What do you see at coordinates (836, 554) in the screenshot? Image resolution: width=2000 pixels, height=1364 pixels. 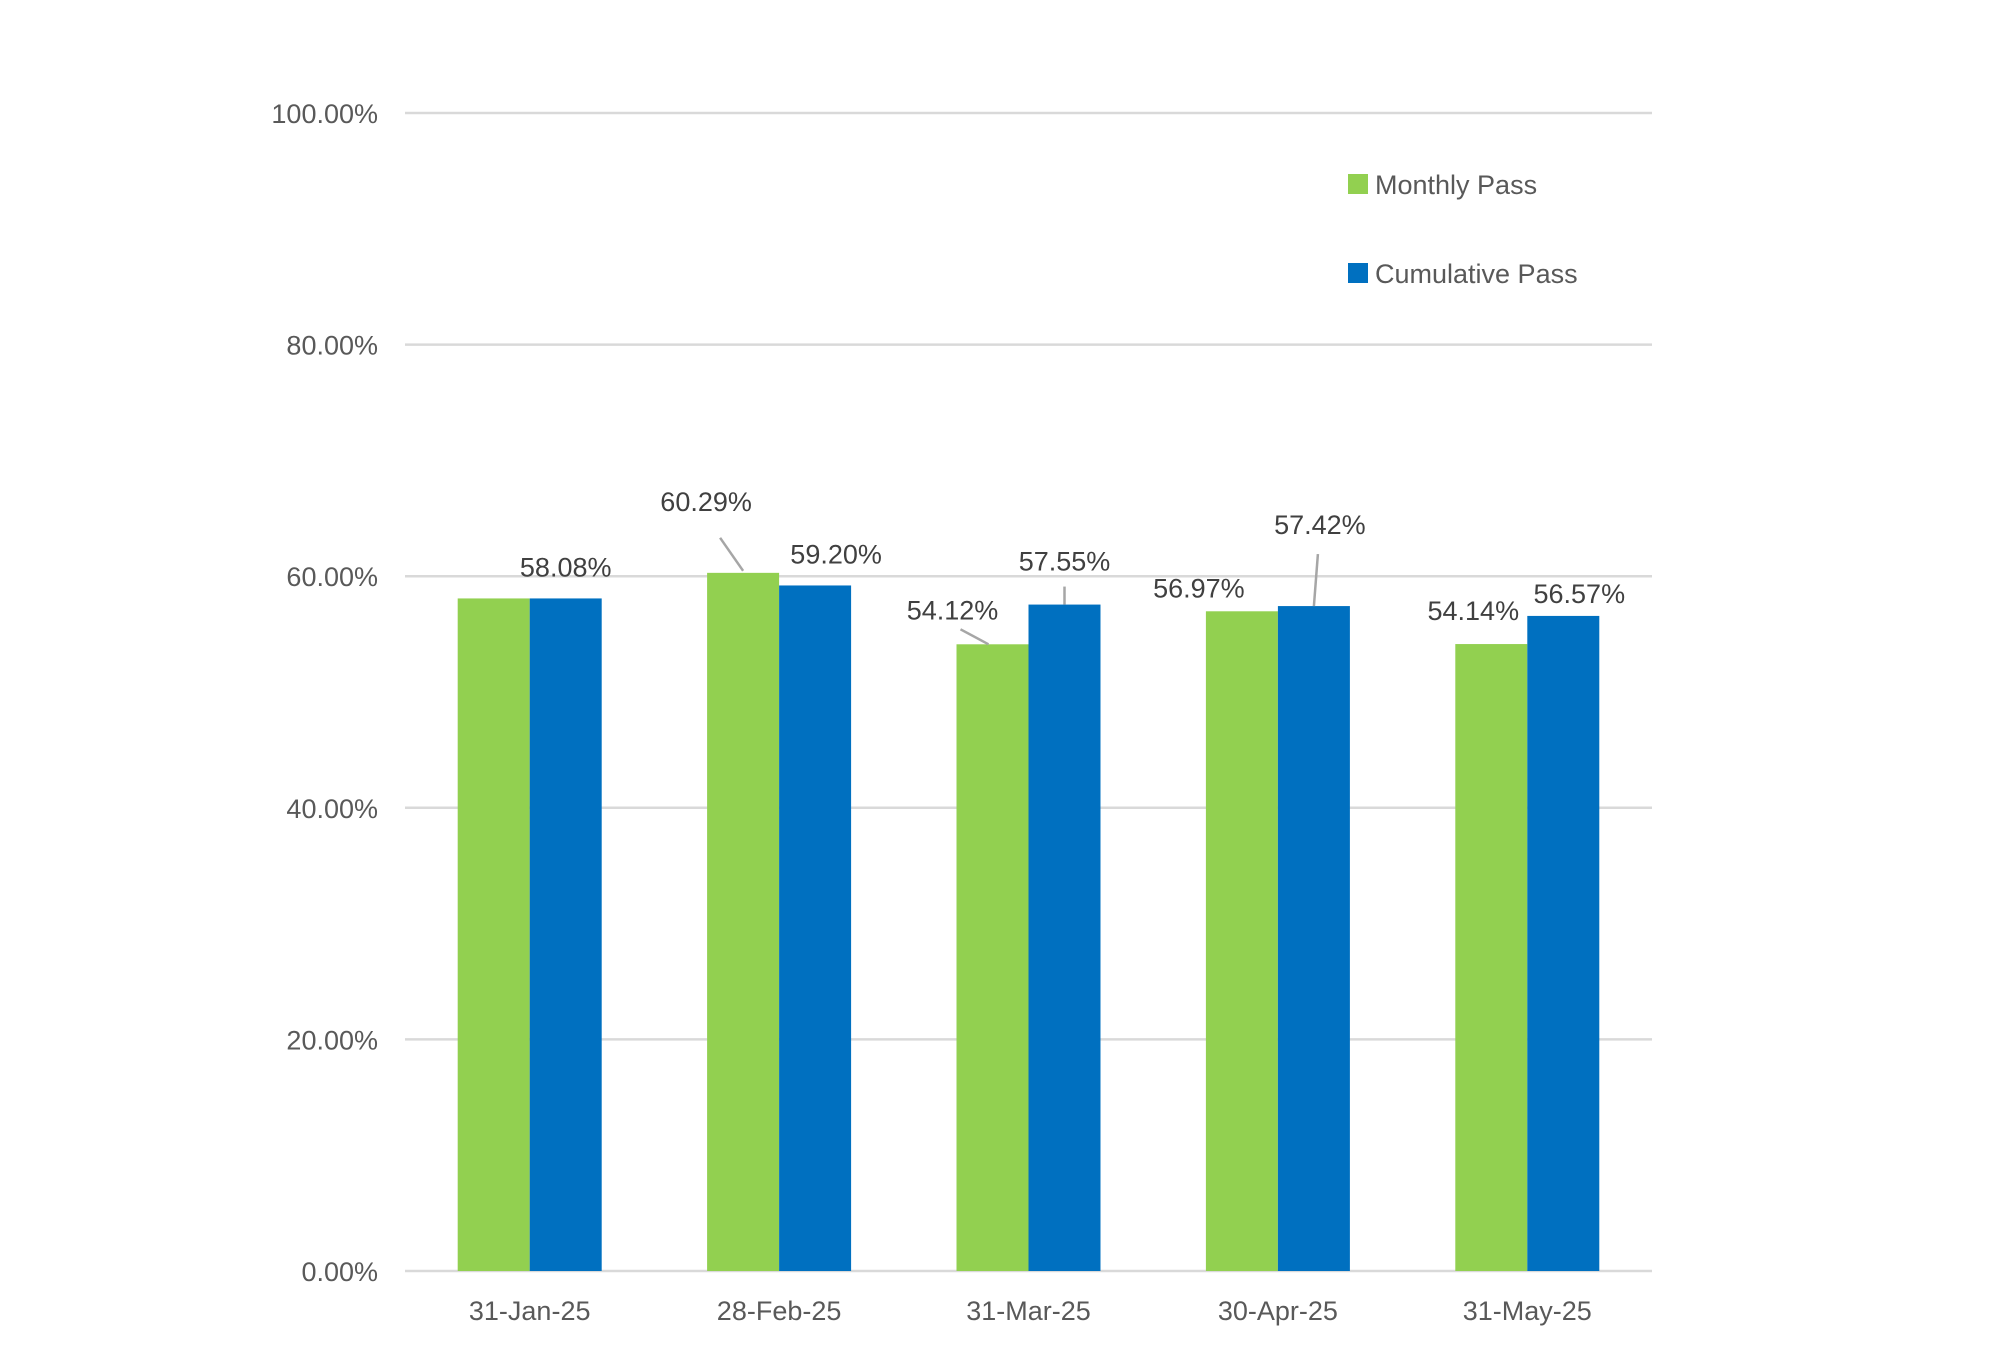 I see `data-label-cumulative-pass: 59.20%` at bounding box center [836, 554].